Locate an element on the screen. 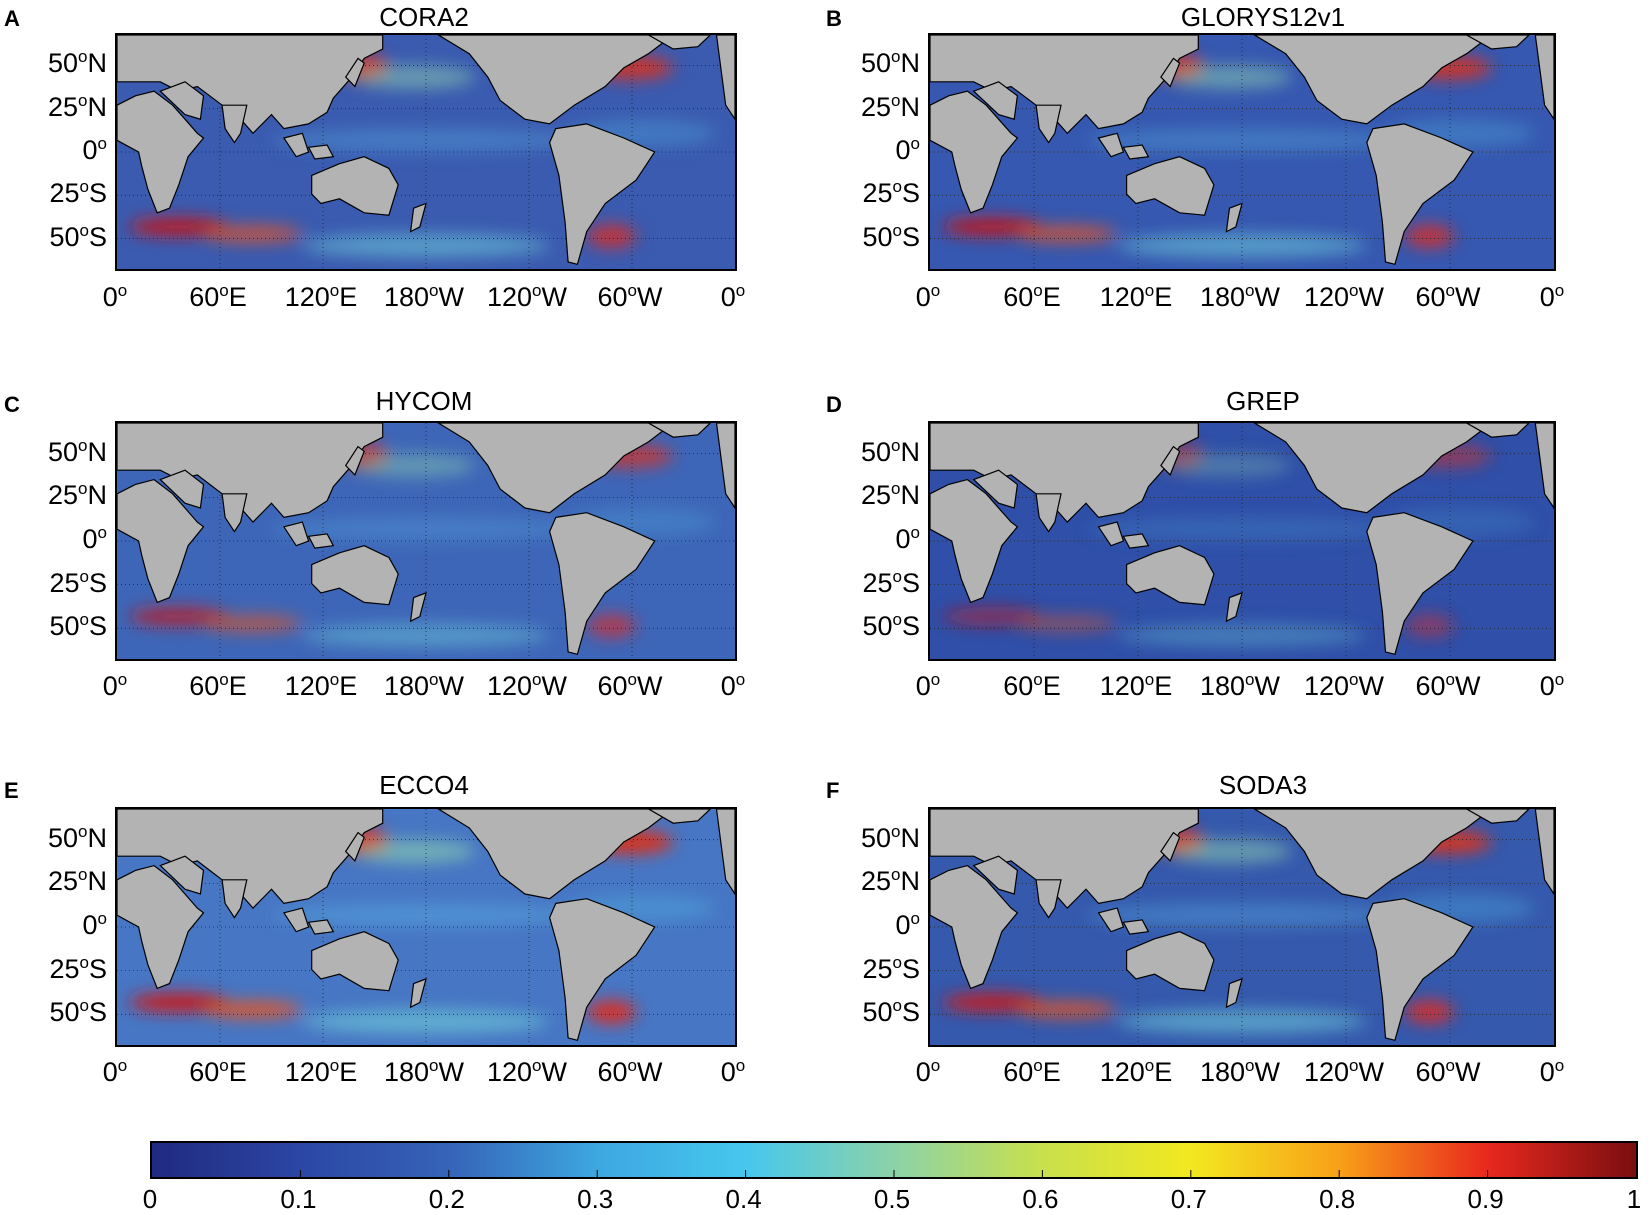 Image resolution: width=1652 pixels, height=1215 pixels. panel-letter: C is located at coordinates (12, 404).